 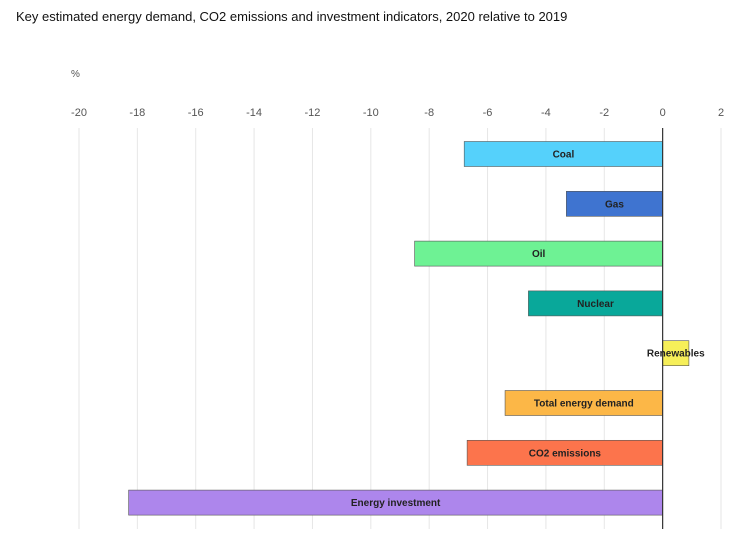 I want to click on bar-label-renewables: Renewables, so click(x=676, y=354).